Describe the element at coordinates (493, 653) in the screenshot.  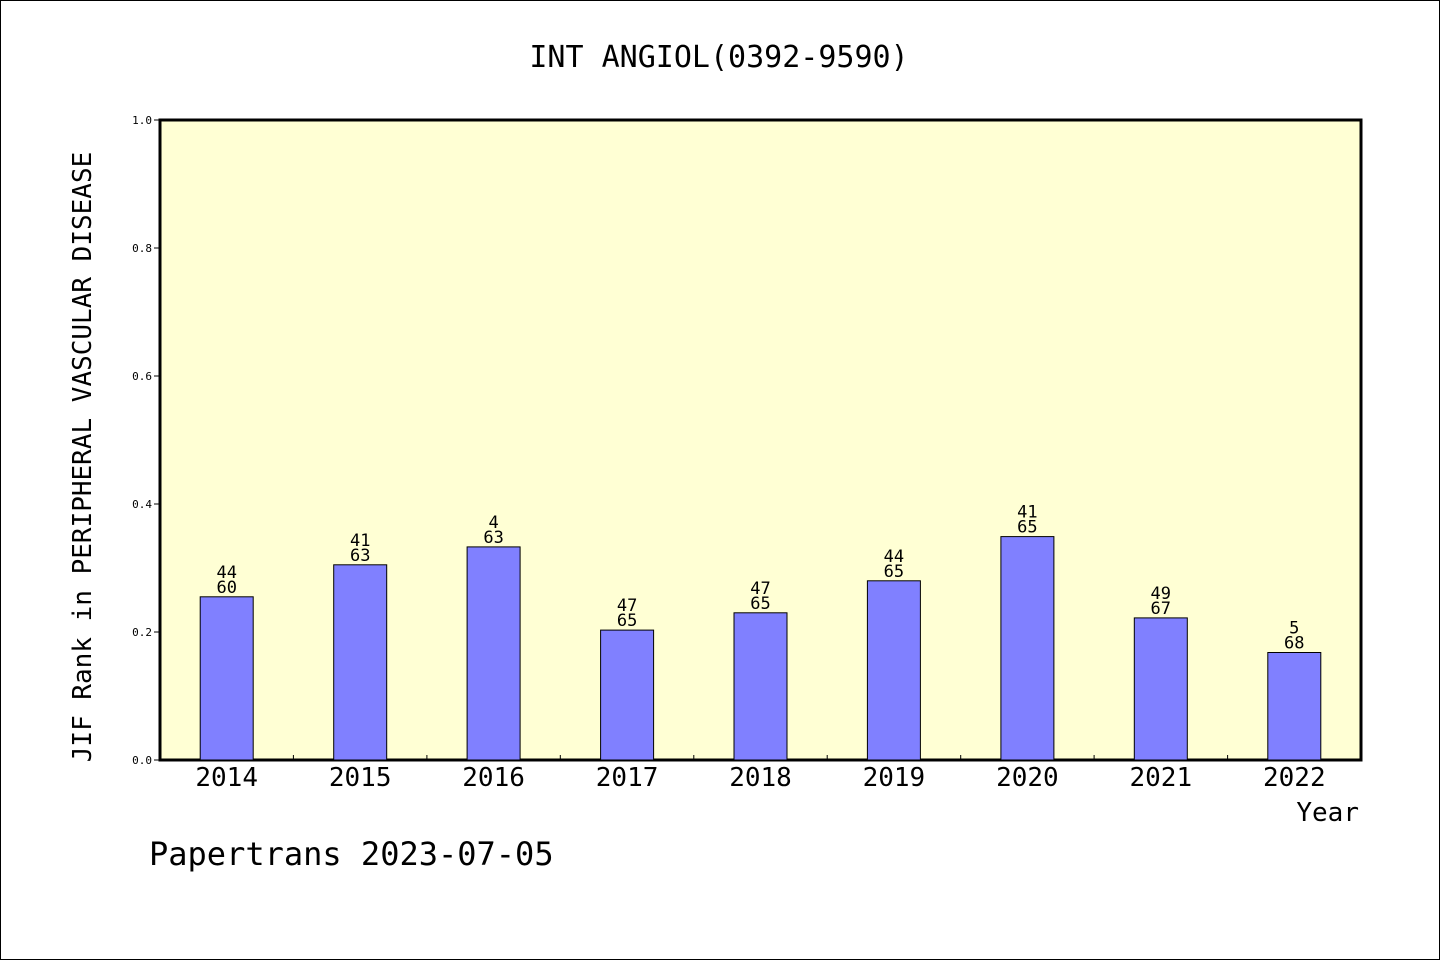
I see `bar-2016` at that location.